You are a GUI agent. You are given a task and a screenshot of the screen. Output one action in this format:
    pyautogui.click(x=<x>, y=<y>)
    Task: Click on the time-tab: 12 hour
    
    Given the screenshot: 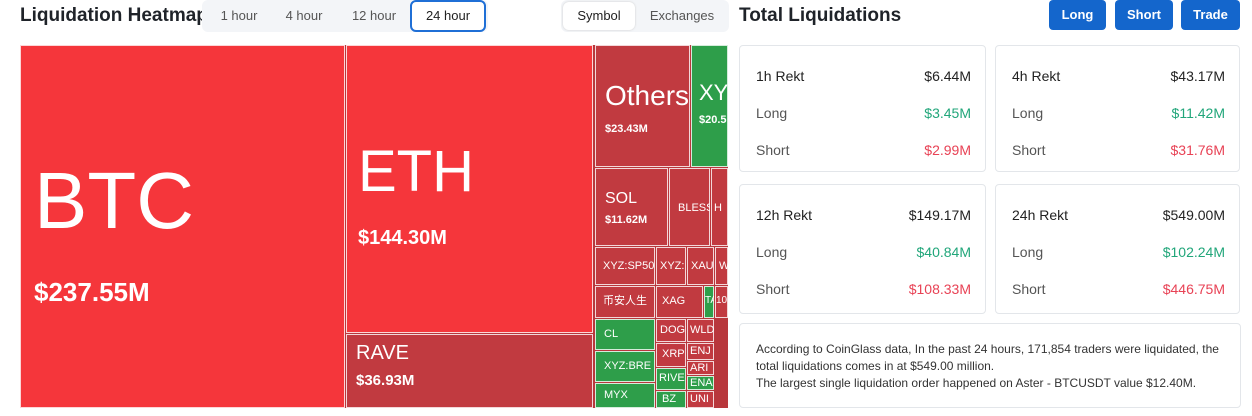 What is the action you would take?
    pyautogui.click(x=374, y=15)
    